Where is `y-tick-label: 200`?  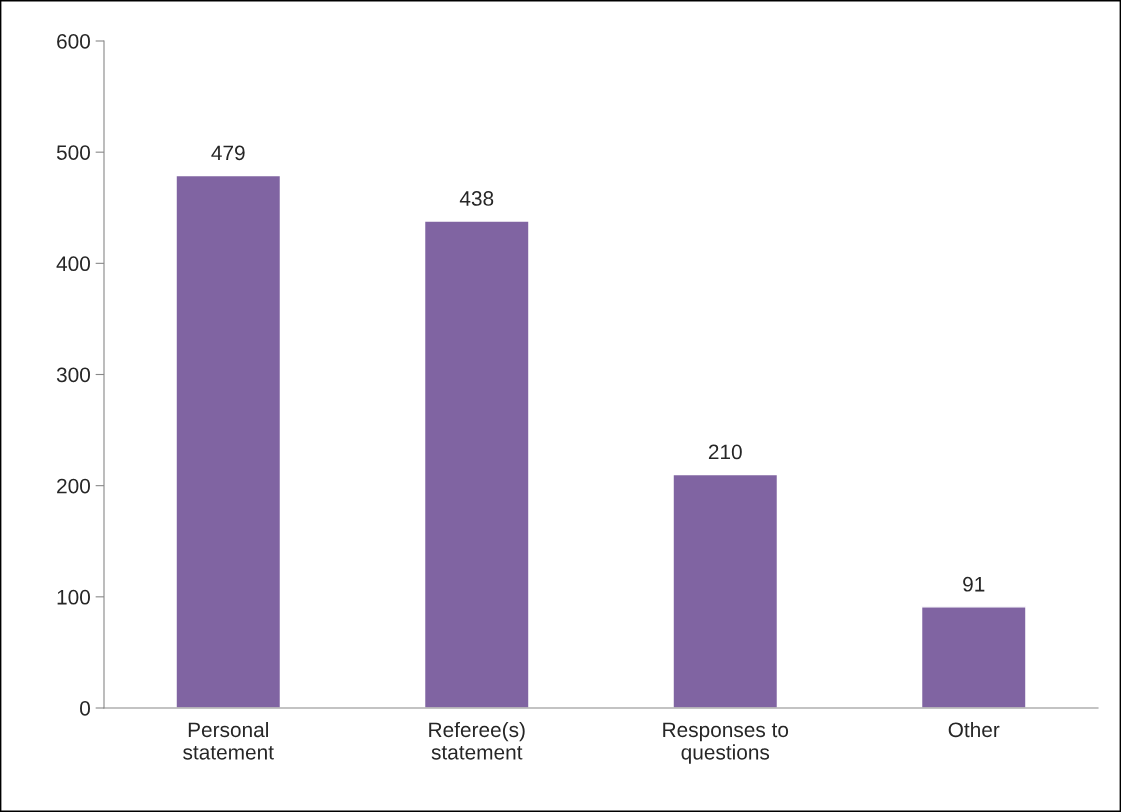 y-tick-label: 200 is located at coordinates (73, 486).